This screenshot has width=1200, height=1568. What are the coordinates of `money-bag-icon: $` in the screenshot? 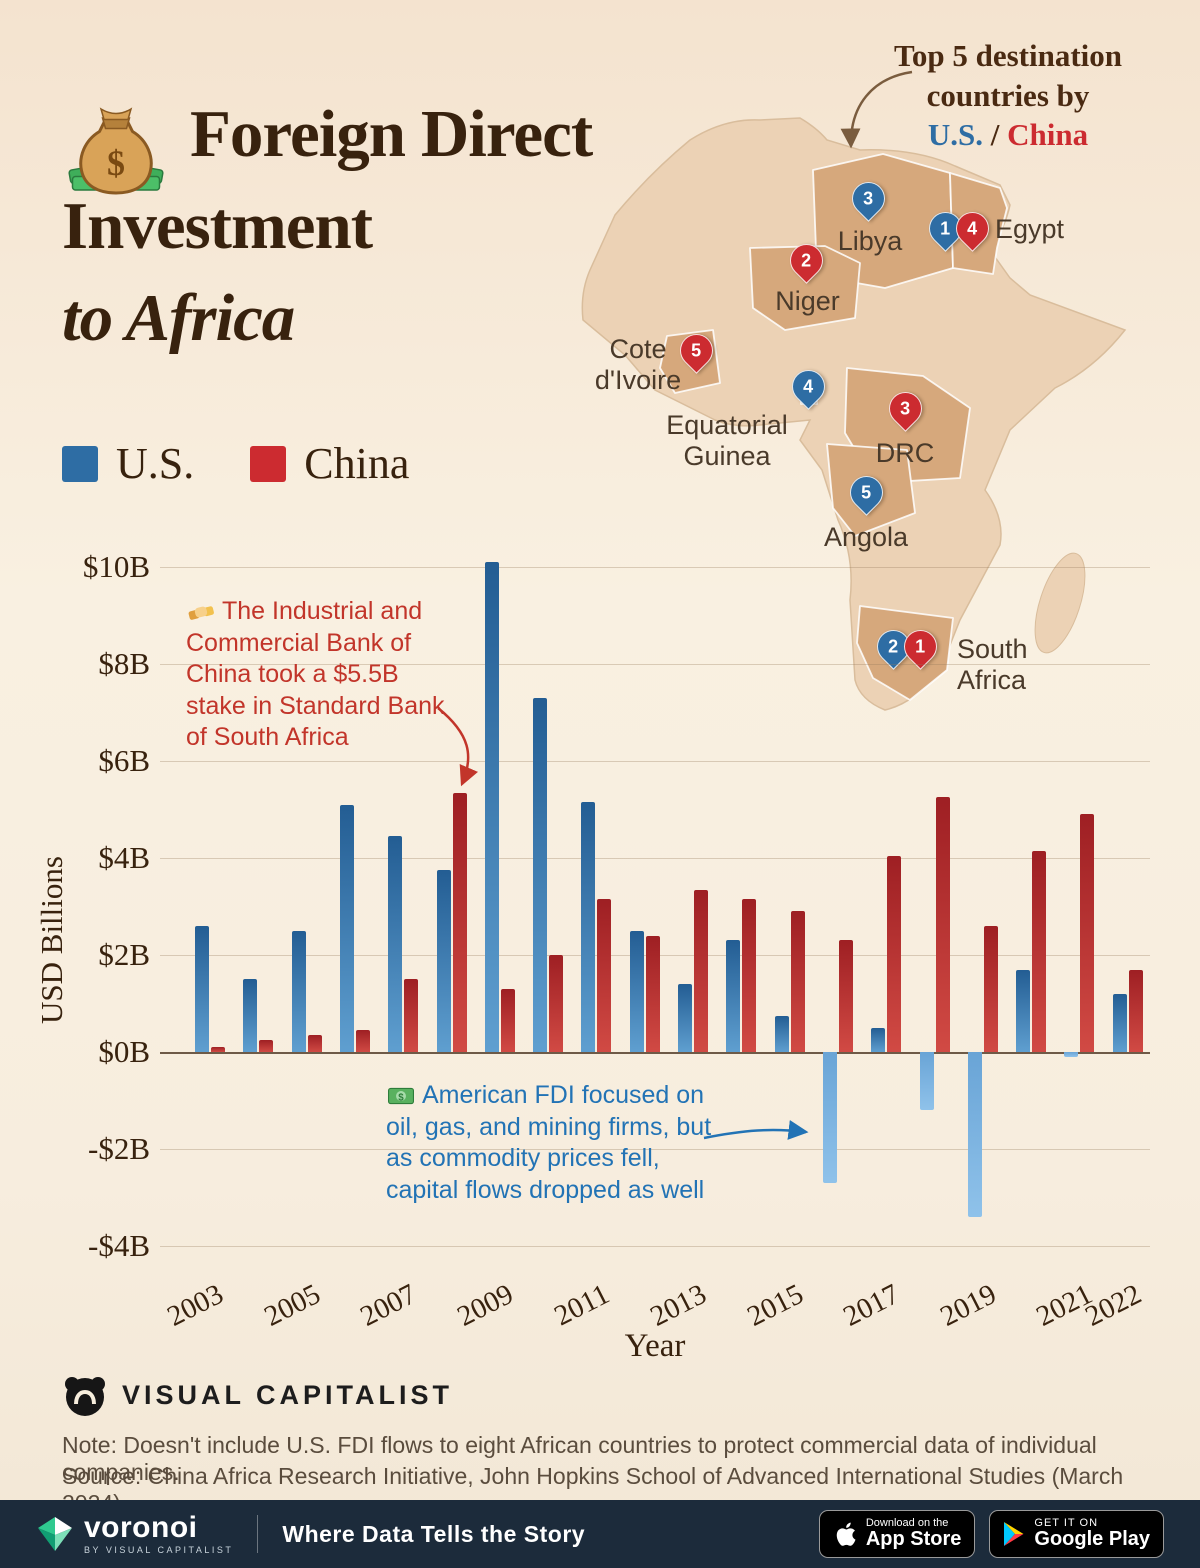 It's located at (116, 148).